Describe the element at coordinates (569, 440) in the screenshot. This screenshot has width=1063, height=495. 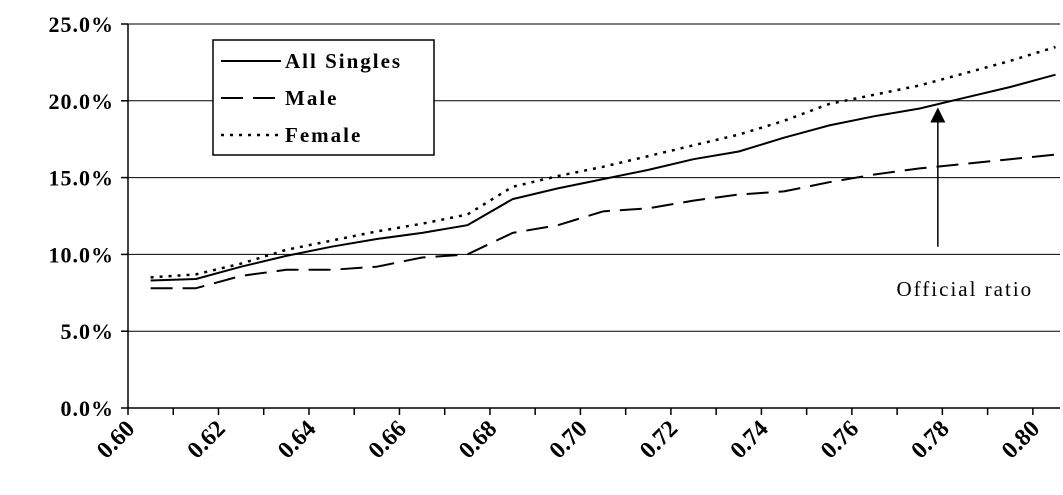
I see `x-tick-label: 0.70` at that location.